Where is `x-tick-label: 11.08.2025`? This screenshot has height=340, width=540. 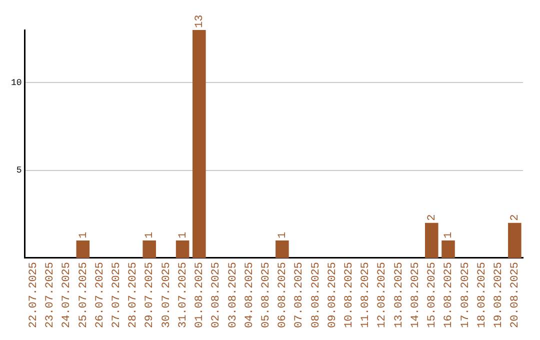 x-tick-label: 11.08.2025 is located at coordinates (366, 295).